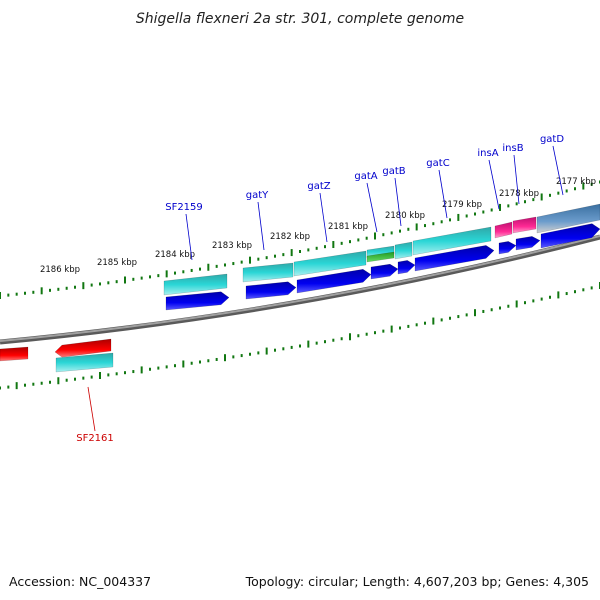 This screenshot has width=600, height=600. What do you see at coordinates (271, 290) in the screenshot?
I see `cds-gatY` at bounding box center [271, 290].